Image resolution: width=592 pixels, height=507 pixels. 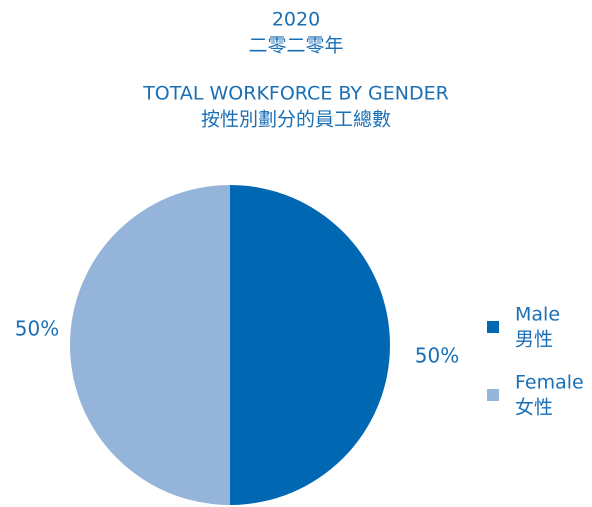 I want to click on chart-subtitle: TOTAL WORKFORCE BY GENDER, so click(x=295, y=94).